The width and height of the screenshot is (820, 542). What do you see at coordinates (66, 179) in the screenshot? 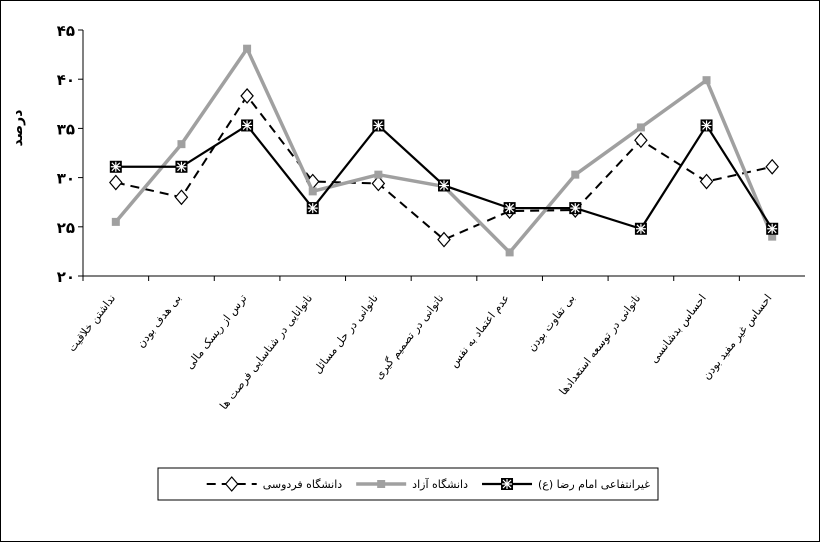
I see `y-tick-label: ۳۰` at bounding box center [66, 179].